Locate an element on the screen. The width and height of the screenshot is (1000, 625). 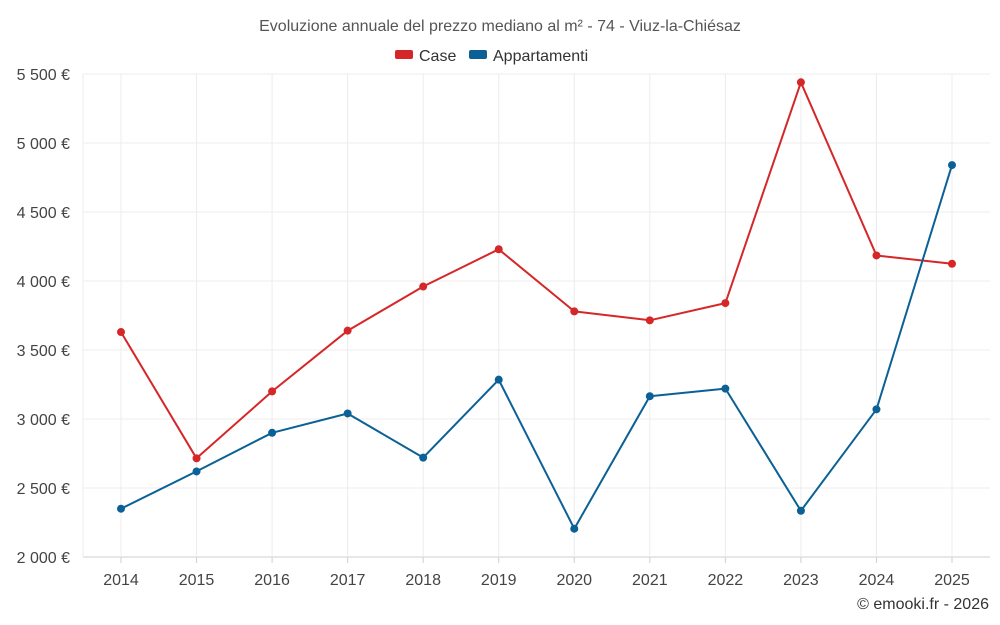
x-tick-label: 2016 is located at coordinates (272, 580).